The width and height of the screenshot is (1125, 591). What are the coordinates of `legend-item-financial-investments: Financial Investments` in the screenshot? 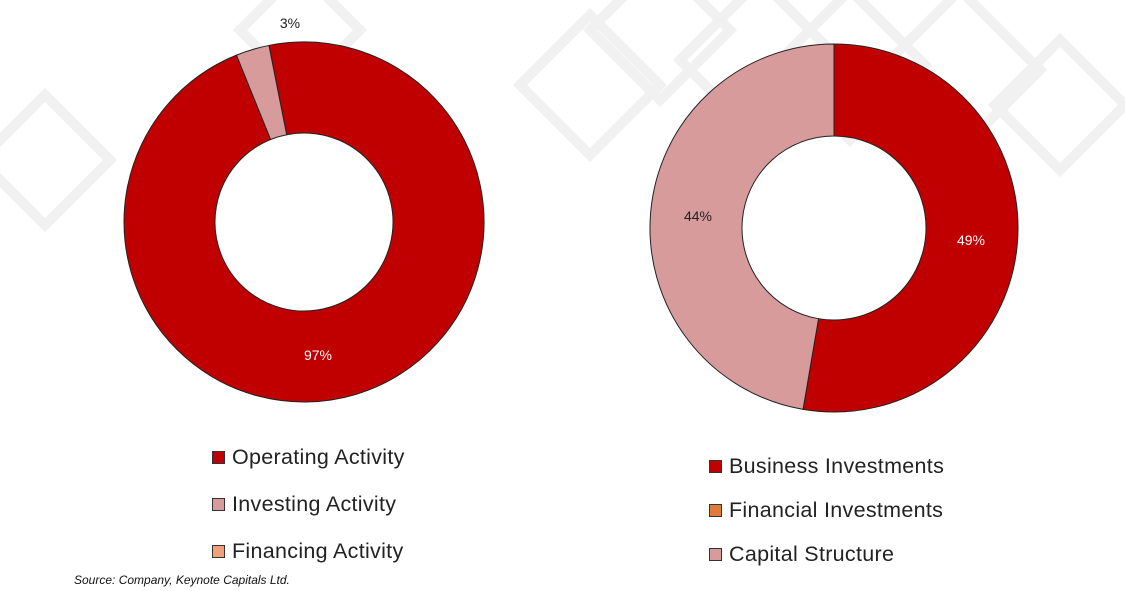 It's located at (826, 509).